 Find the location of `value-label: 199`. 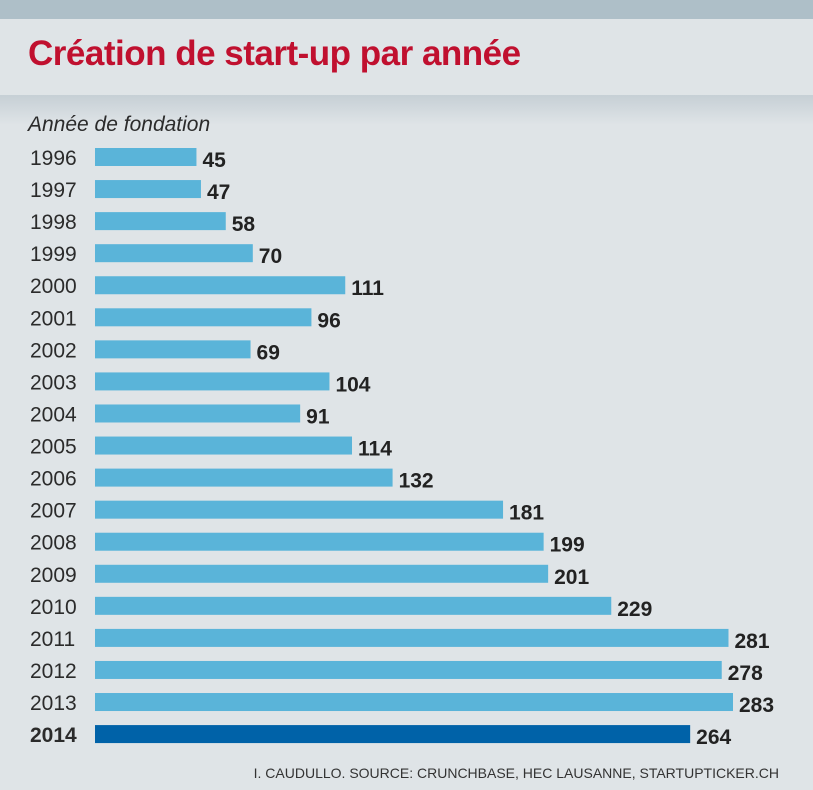

value-label: 199 is located at coordinates (567, 545).